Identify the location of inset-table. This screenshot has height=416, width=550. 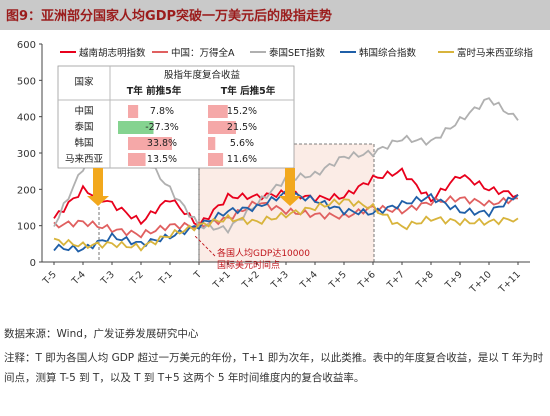
(176, 117).